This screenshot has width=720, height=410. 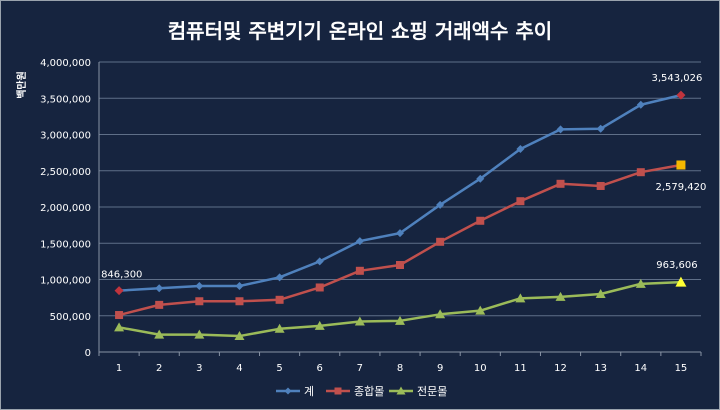 What do you see at coordinates (295, 391) in the screenshot?
I see `legend-item: 계` at bounding box center [295, 391].